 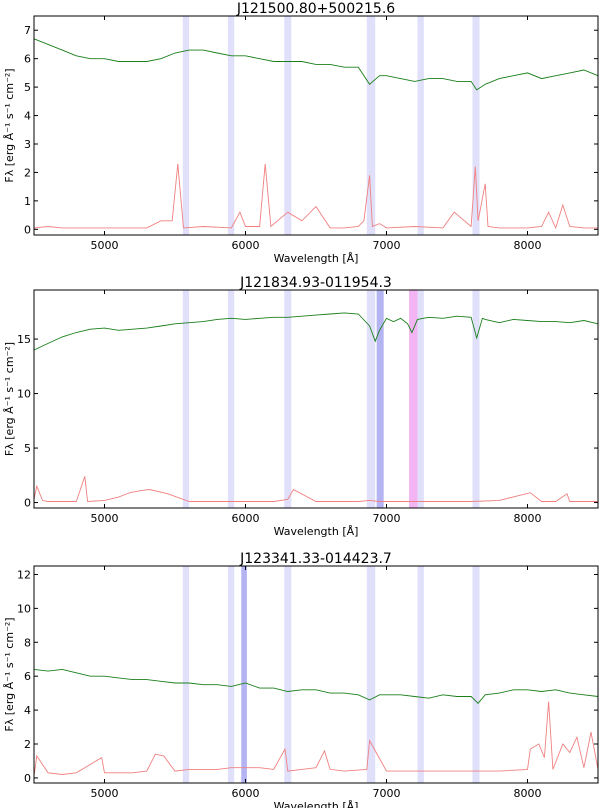 I want to click on y-tick-label: 3, so click(x=27, y=144).